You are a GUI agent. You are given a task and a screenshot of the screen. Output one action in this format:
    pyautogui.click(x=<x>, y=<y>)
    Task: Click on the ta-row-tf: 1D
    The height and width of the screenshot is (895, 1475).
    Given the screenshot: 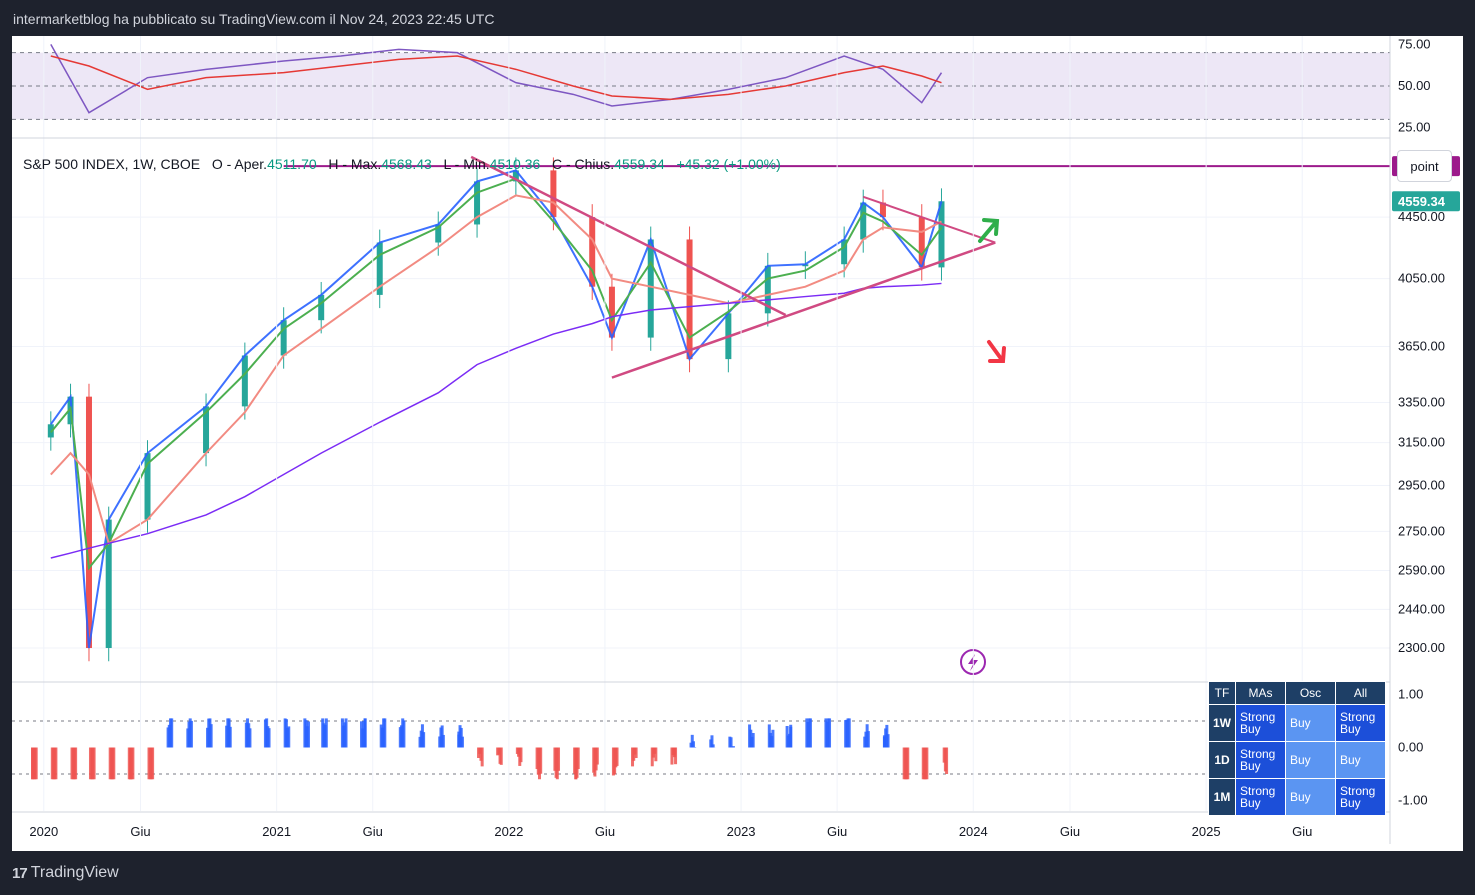 What is the action you would take?
    pyautogui.click(x=1222, y=760)
    